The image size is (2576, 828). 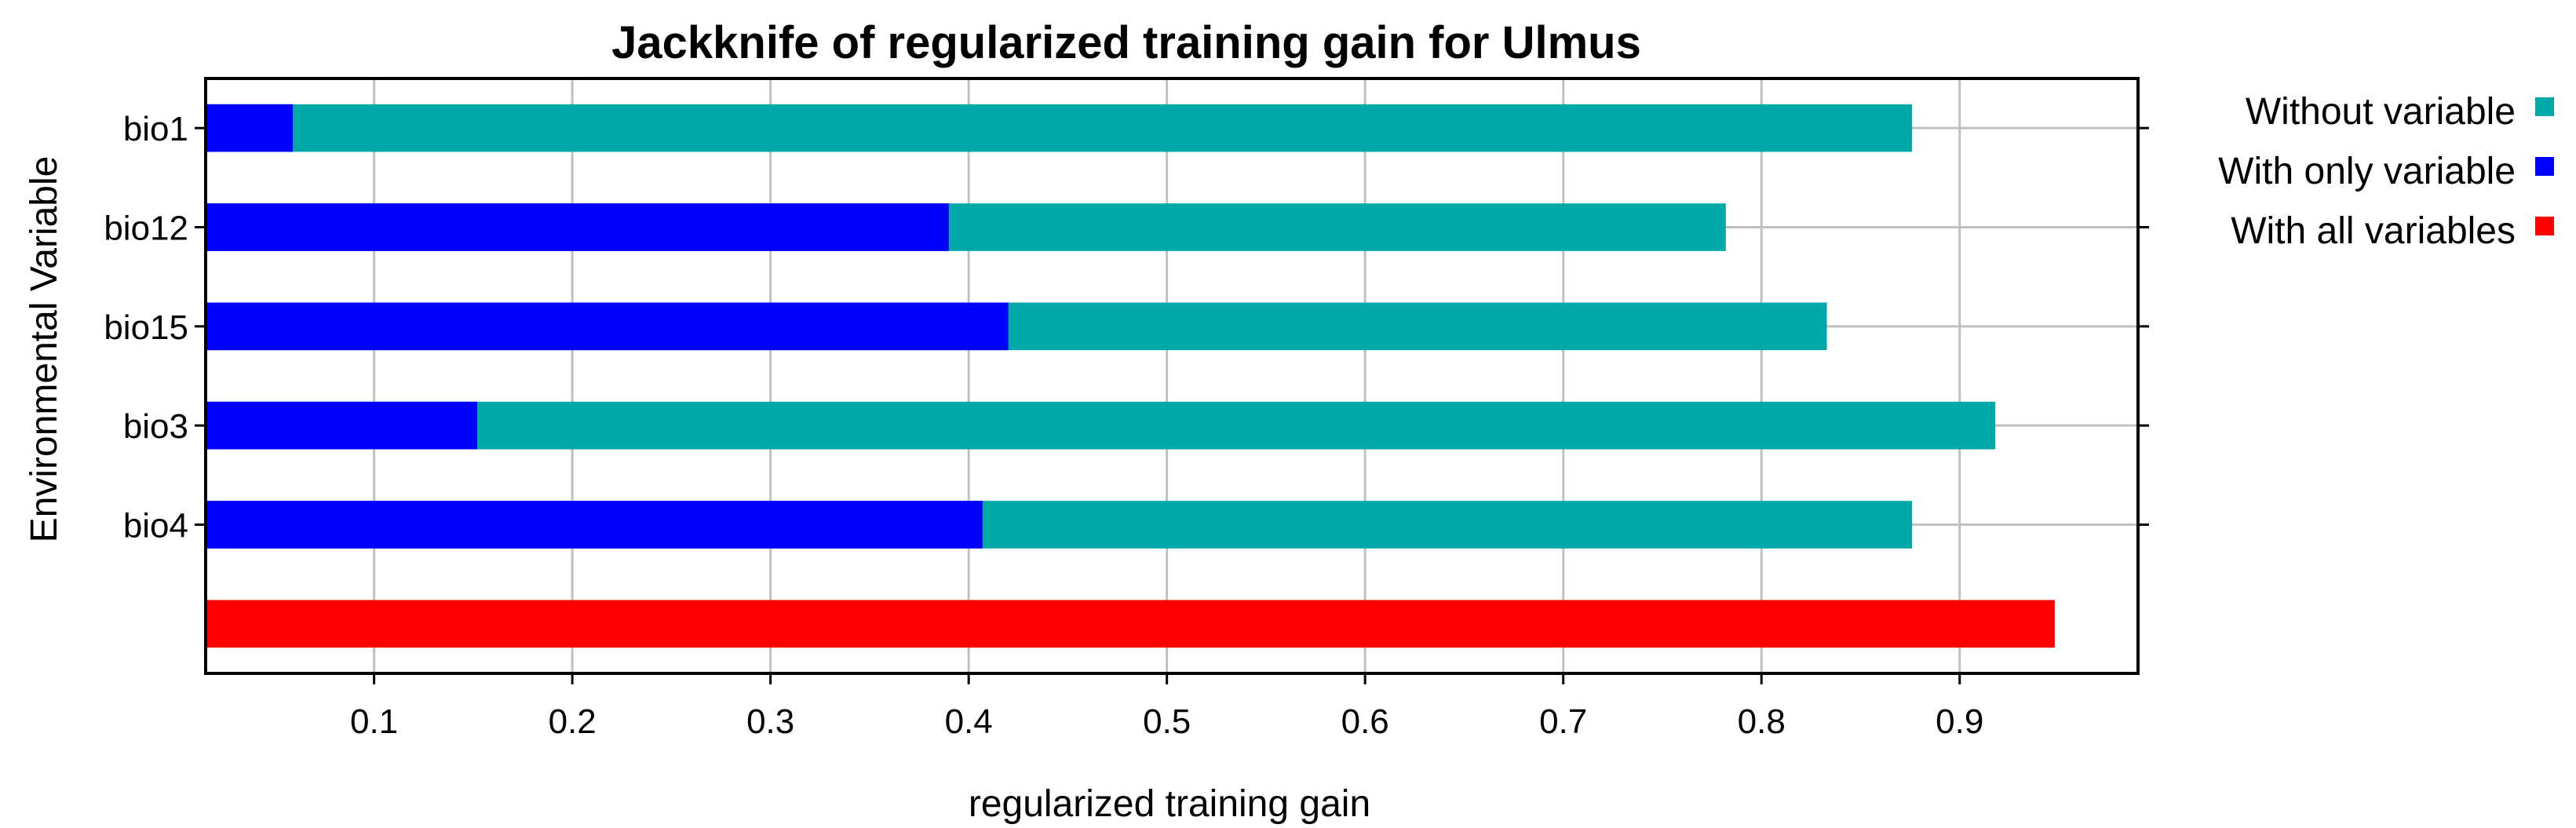 What do you see at coordinates (155, 426) in the screenshot?
I see `y-tick-label: bio3` at bounding box center [155, 426].